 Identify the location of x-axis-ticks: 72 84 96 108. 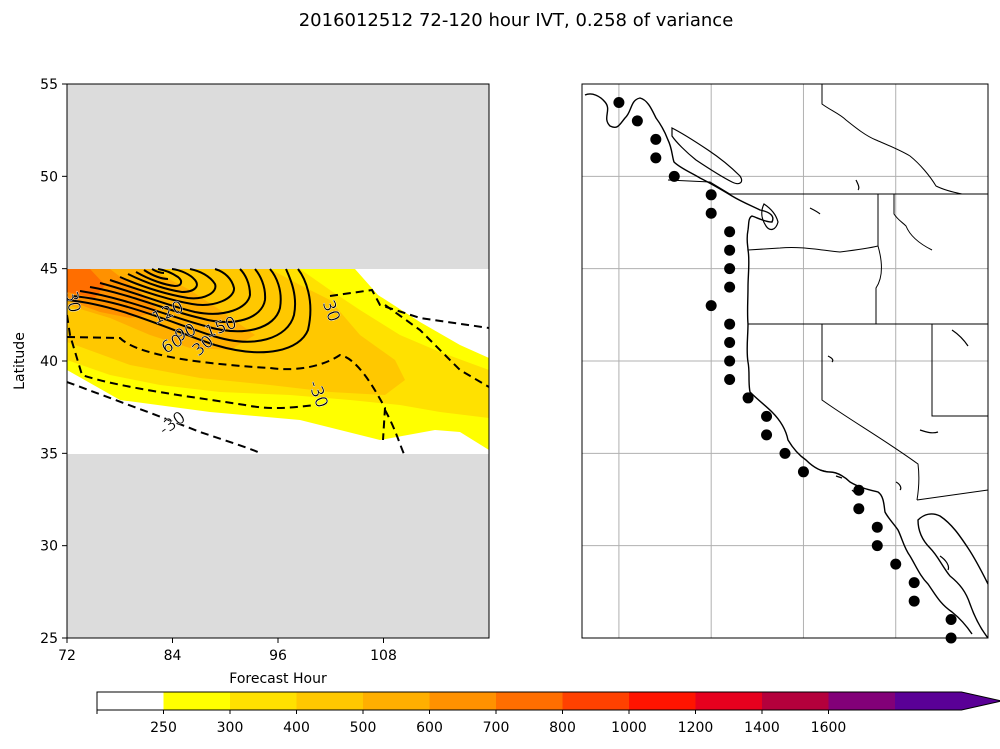
(227, 651).